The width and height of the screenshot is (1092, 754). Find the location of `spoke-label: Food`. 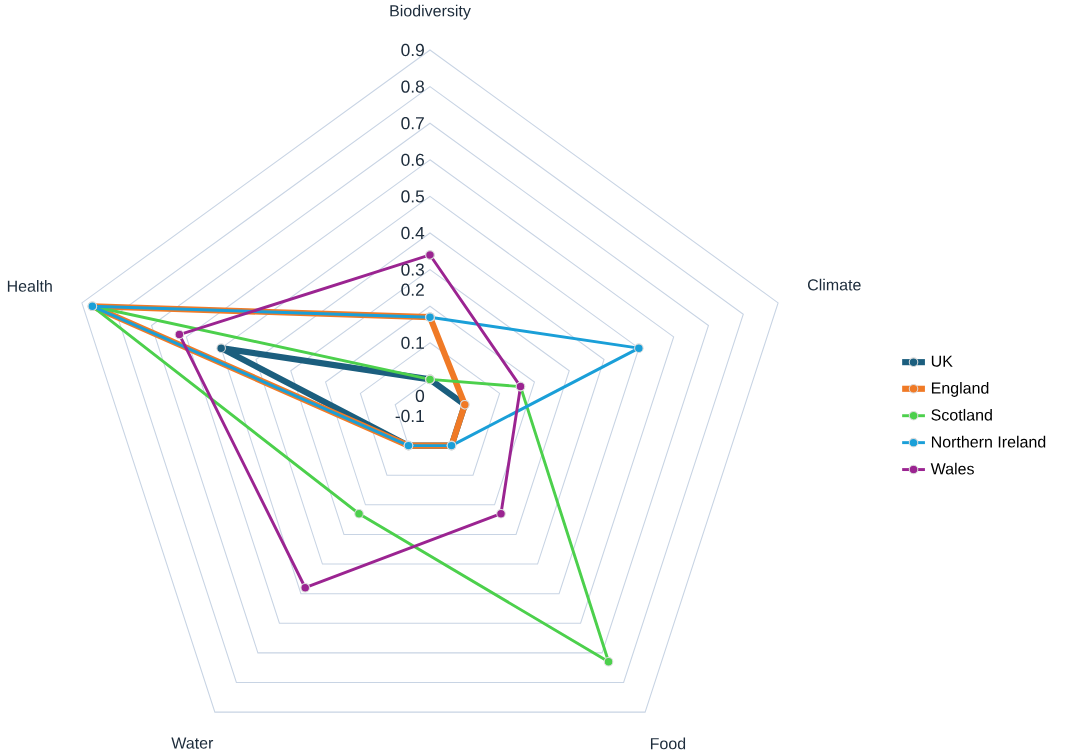

spoke-label: Food is located at coordinates (668, 743).